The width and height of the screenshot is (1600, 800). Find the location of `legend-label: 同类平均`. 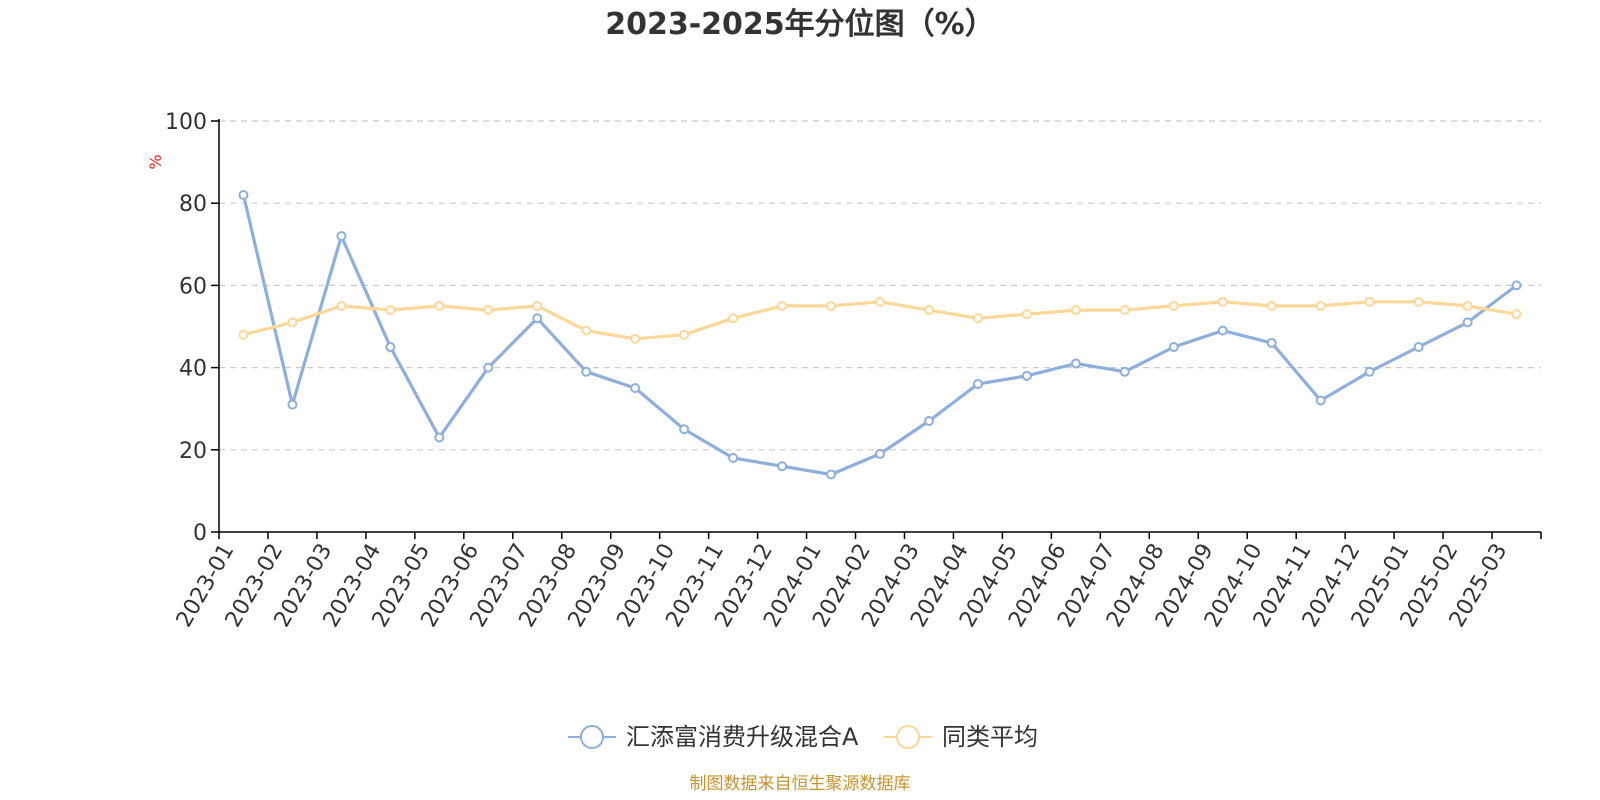

legend-label: 同类平均 is located at coordinates (990, 737).